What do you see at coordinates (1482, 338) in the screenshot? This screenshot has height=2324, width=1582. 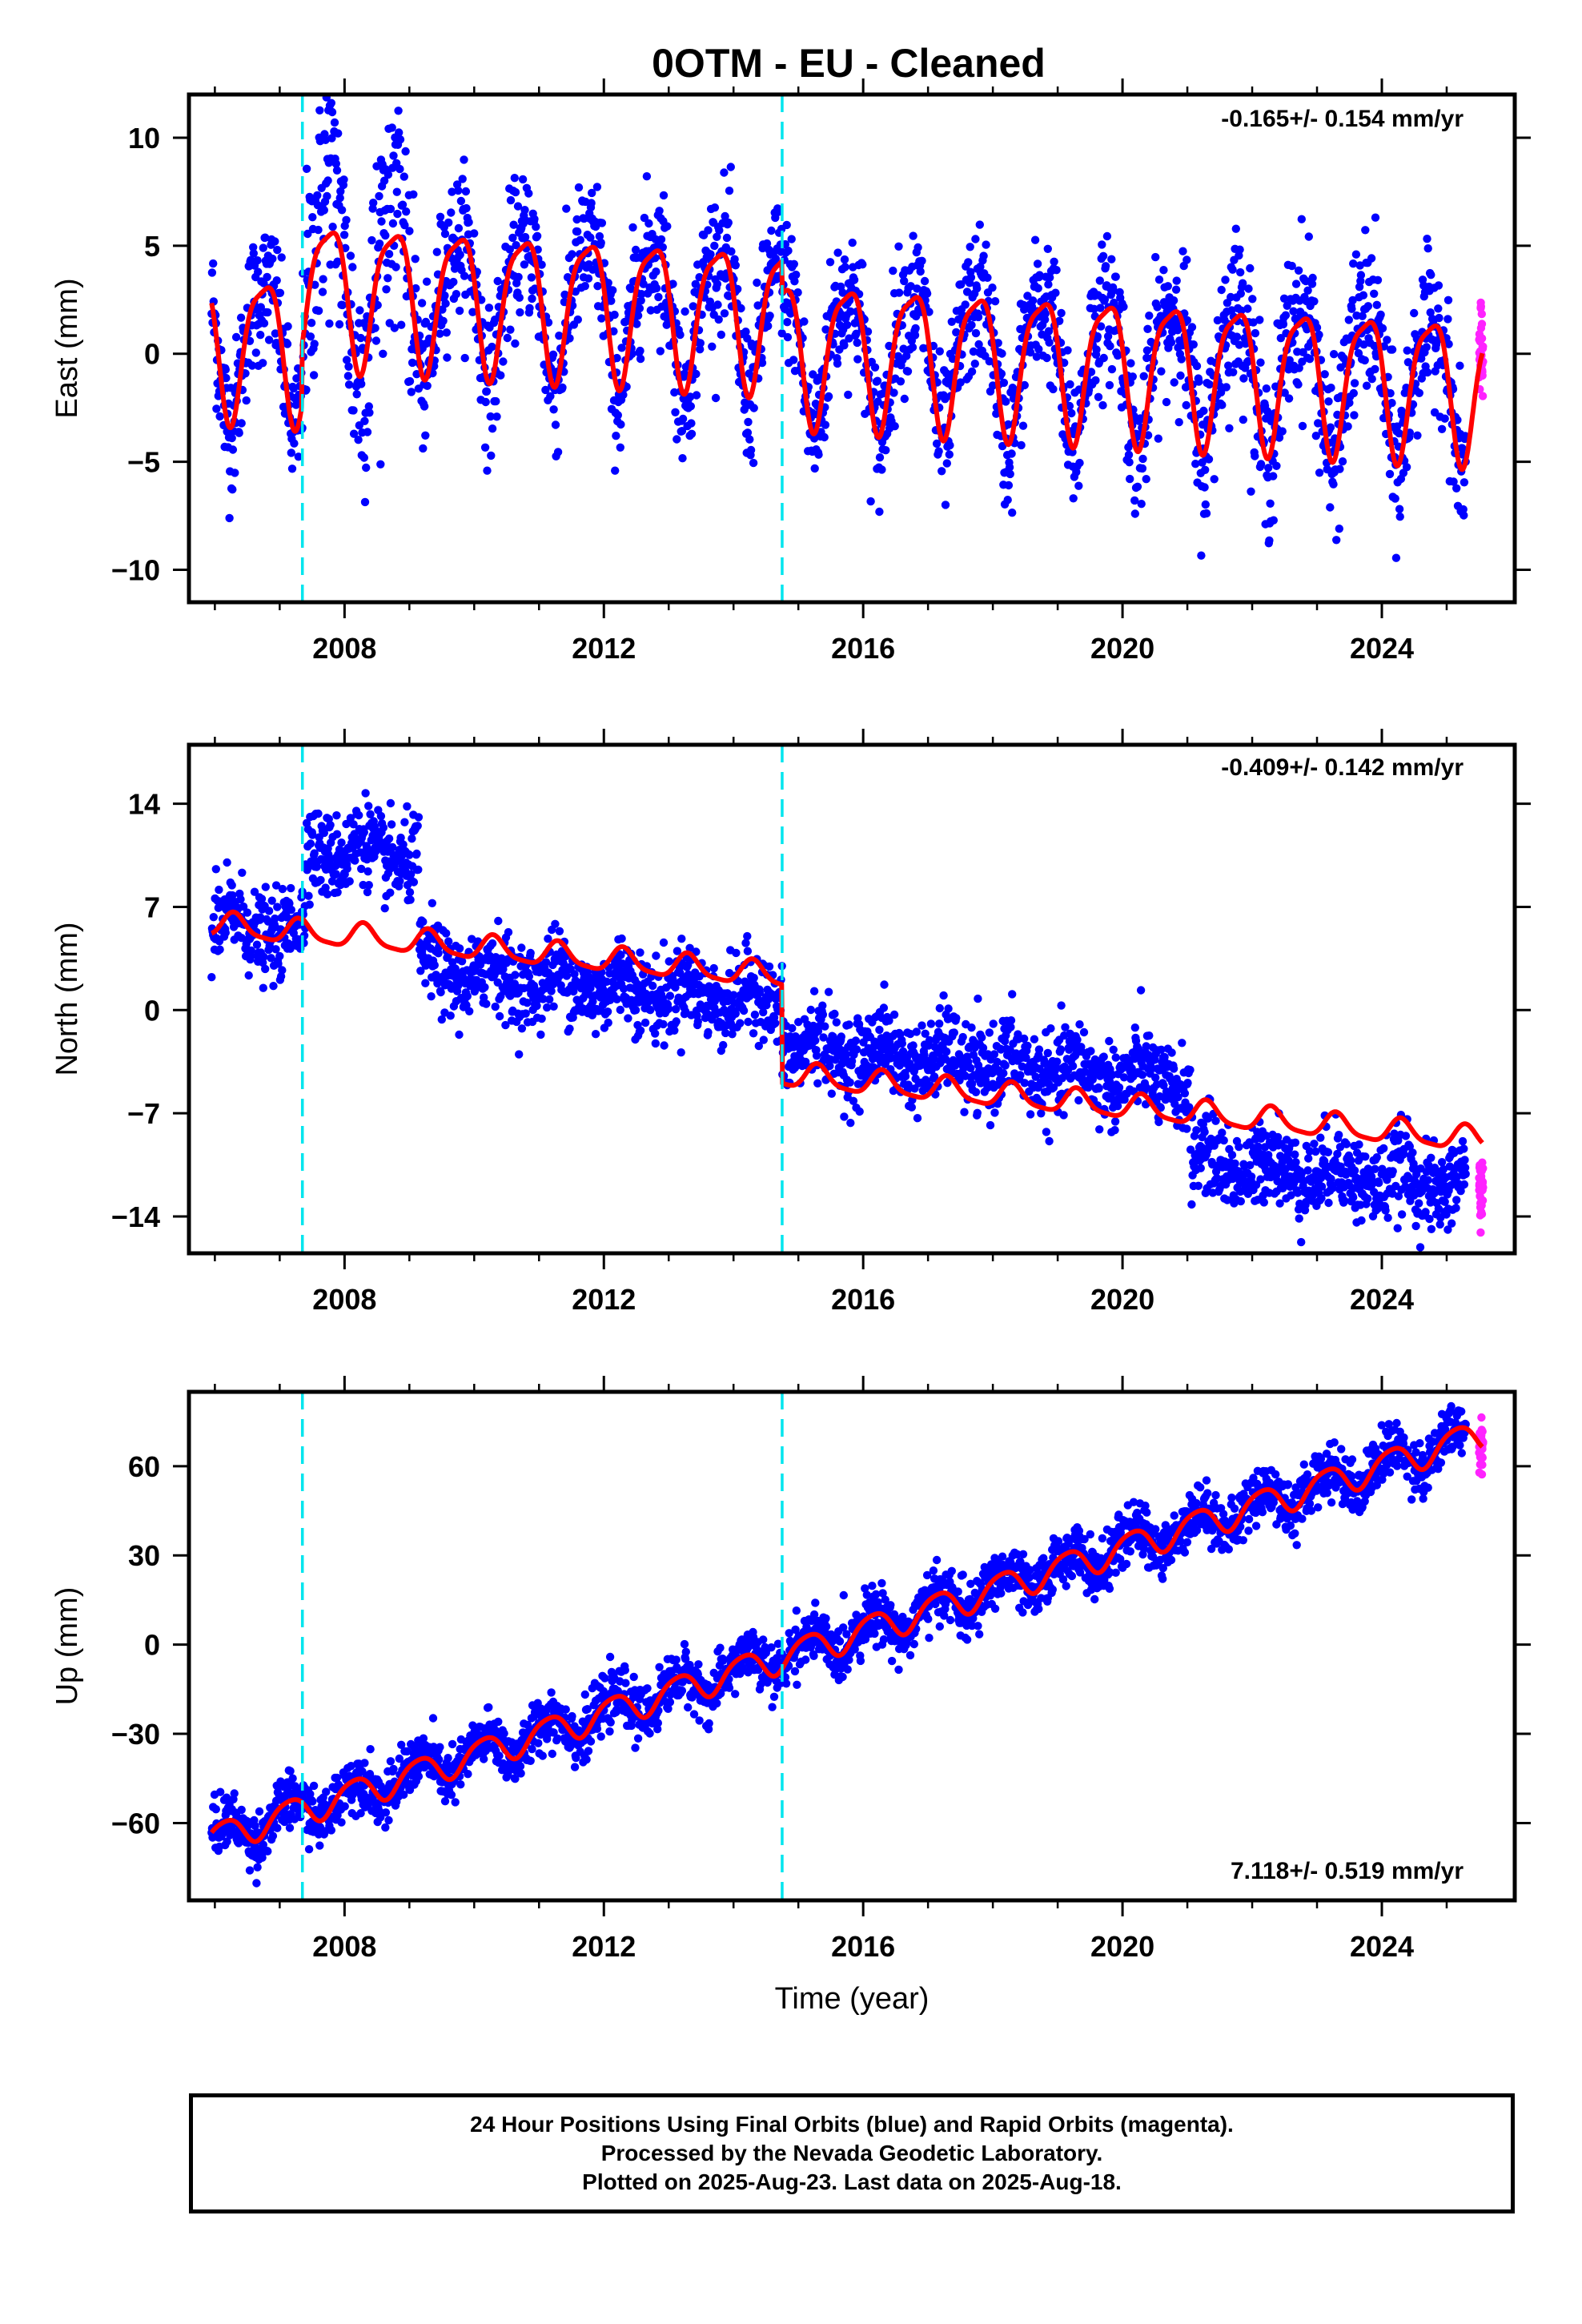 I see `rapid-orbit-point` at bounding box center [1482, 338].